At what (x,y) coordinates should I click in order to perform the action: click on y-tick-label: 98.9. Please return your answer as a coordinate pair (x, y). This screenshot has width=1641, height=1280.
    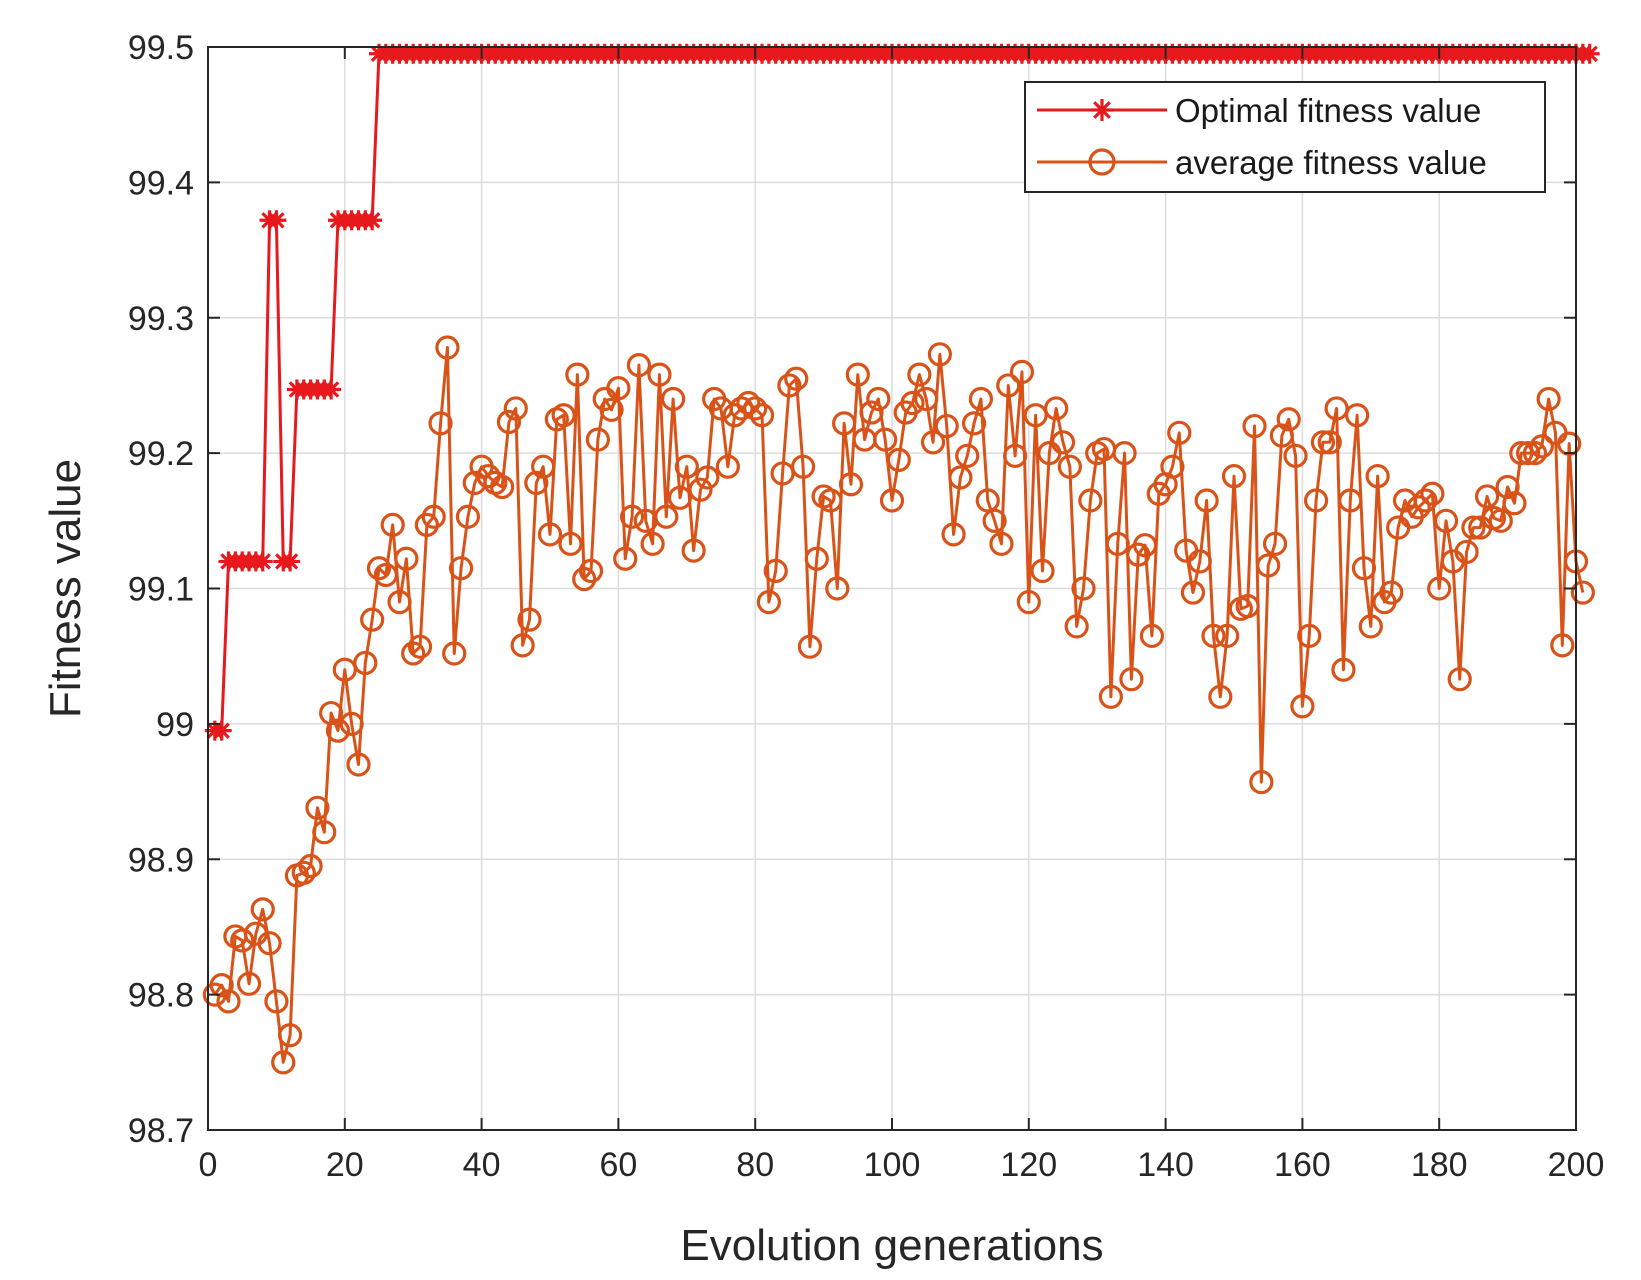
    Looking at the image, I should click on (161, 860).